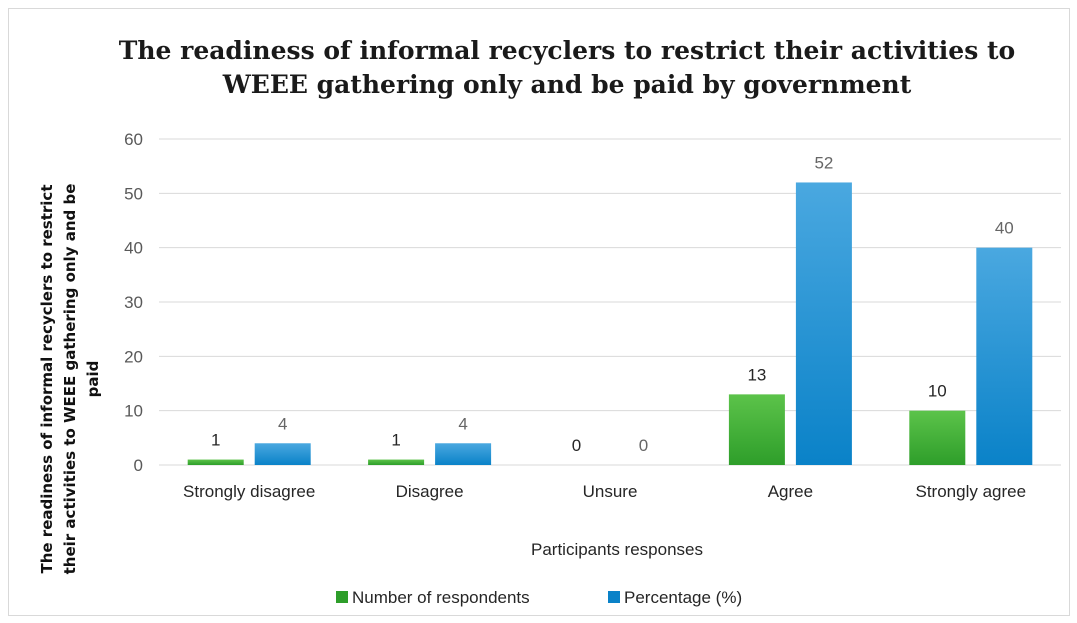 This screenshot has width=1077, height=623. Describe the element at coordinates (249, 491) in the screenshot. I see `category-label: Strongly disagree` at that location.